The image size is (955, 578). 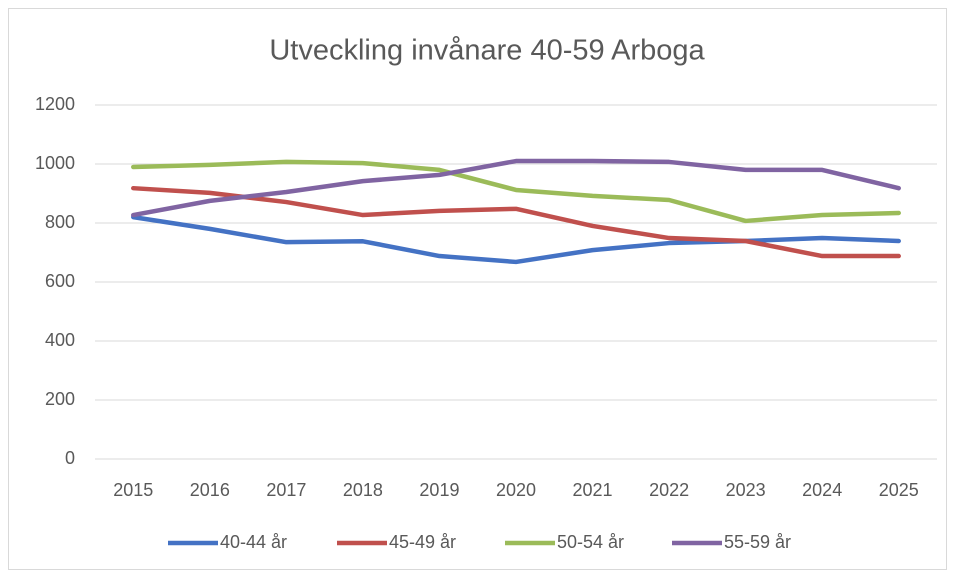 I want to click on x-tick-label: 2015, so click(x=133, y=490).